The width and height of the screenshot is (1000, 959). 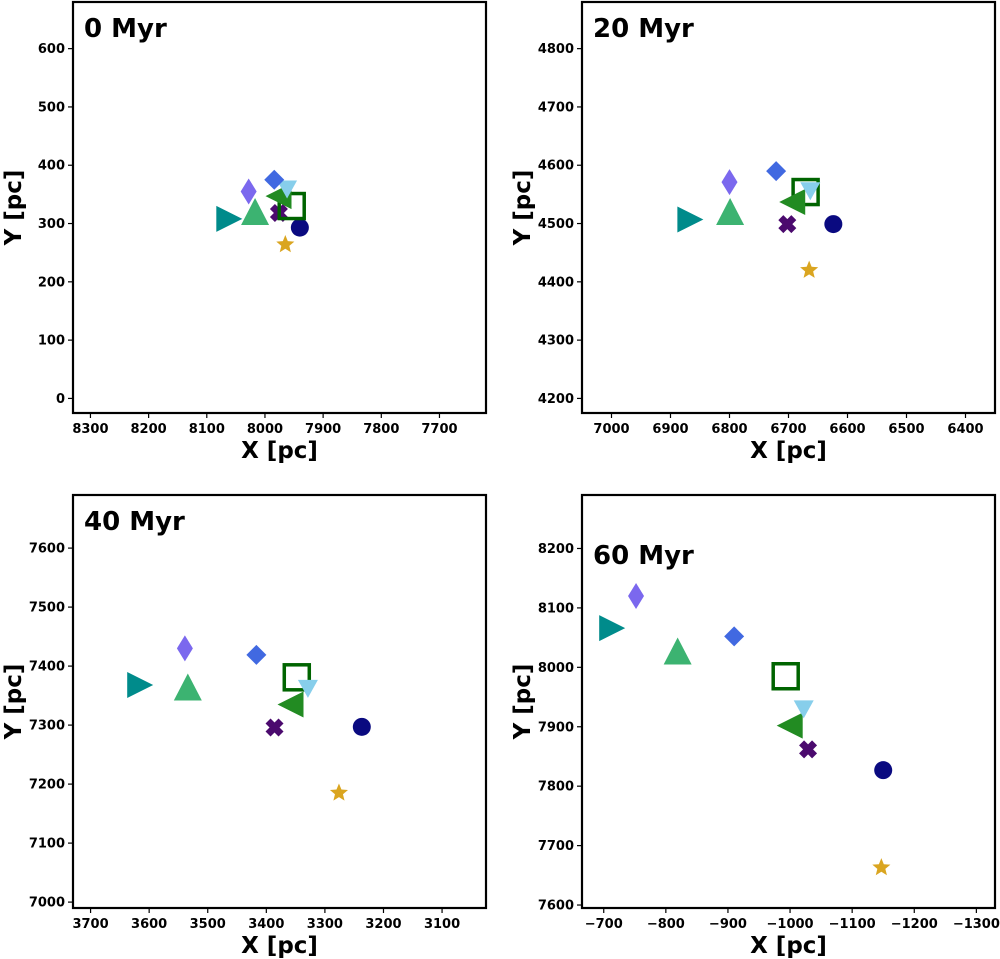 I want to click on y-tick-label: 7600, so click(x=556, y=906).